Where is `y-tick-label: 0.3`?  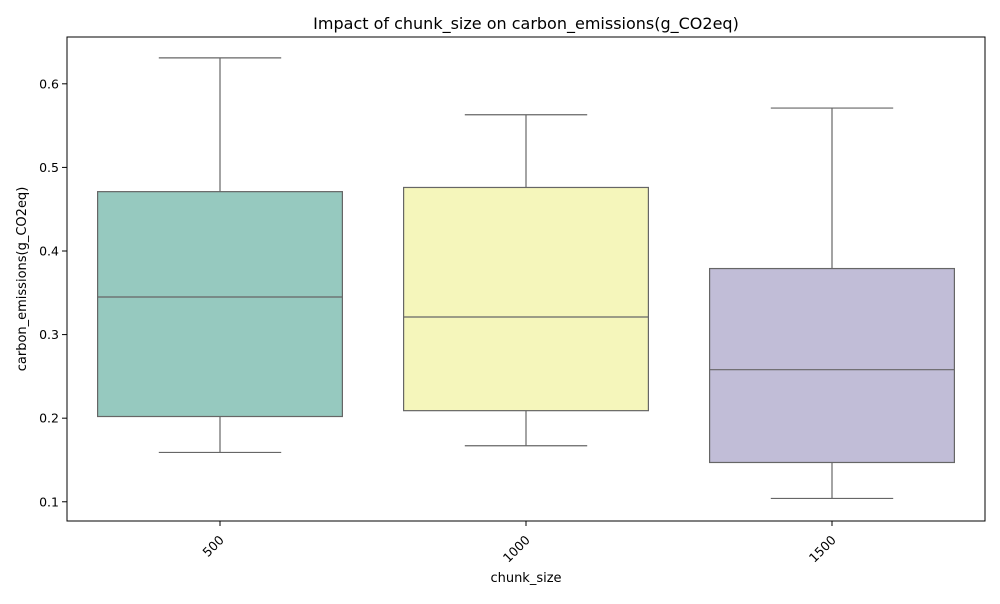
y-tick-label: 0.3 is located at coordinates (49, 334).